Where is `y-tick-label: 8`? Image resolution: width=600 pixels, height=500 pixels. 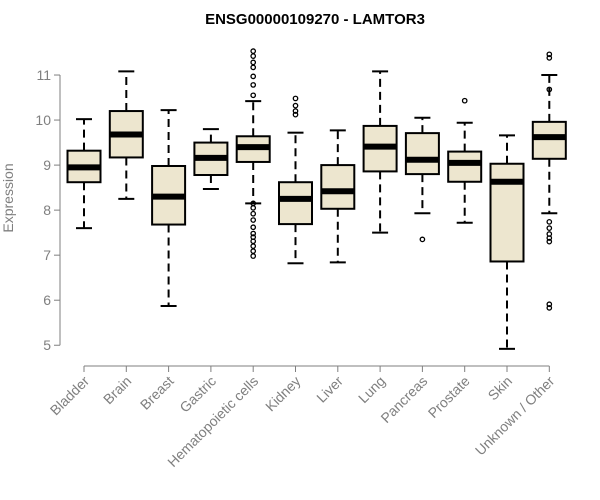
y-tick-label: 8 is located at coordinates (47, 210).